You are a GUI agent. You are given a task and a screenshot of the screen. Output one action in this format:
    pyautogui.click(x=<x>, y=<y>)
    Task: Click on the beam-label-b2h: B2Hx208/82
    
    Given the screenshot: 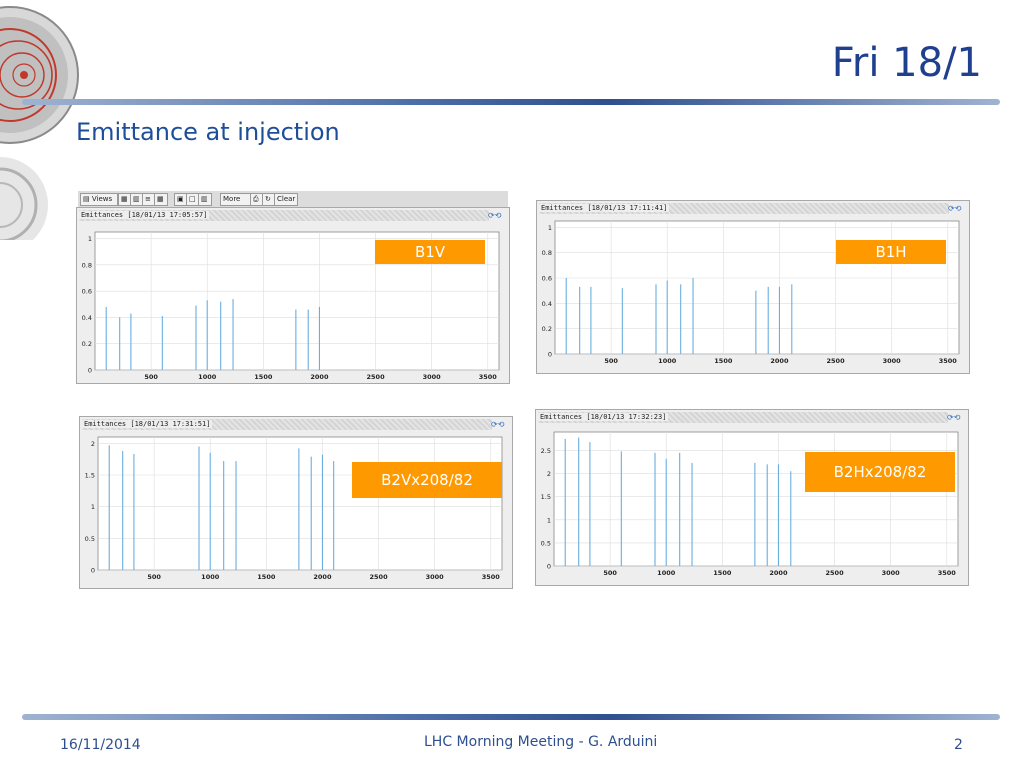 What is the action you would take?
    pyautogui.click(x=880, y=472)
    